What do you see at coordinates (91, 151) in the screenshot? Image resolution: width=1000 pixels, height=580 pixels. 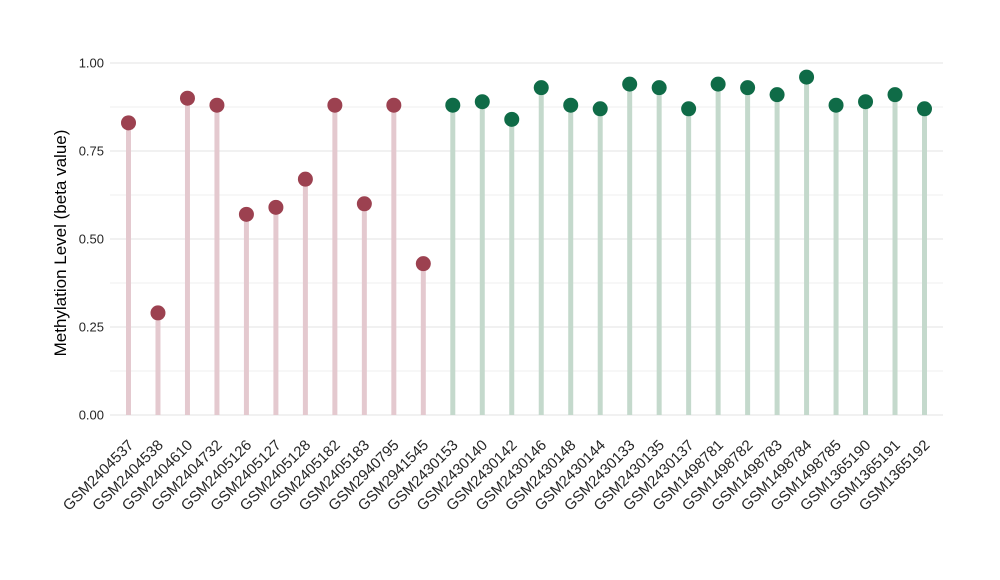 I see `y-tick-label: 0.75` at bounding box center [91, 151].